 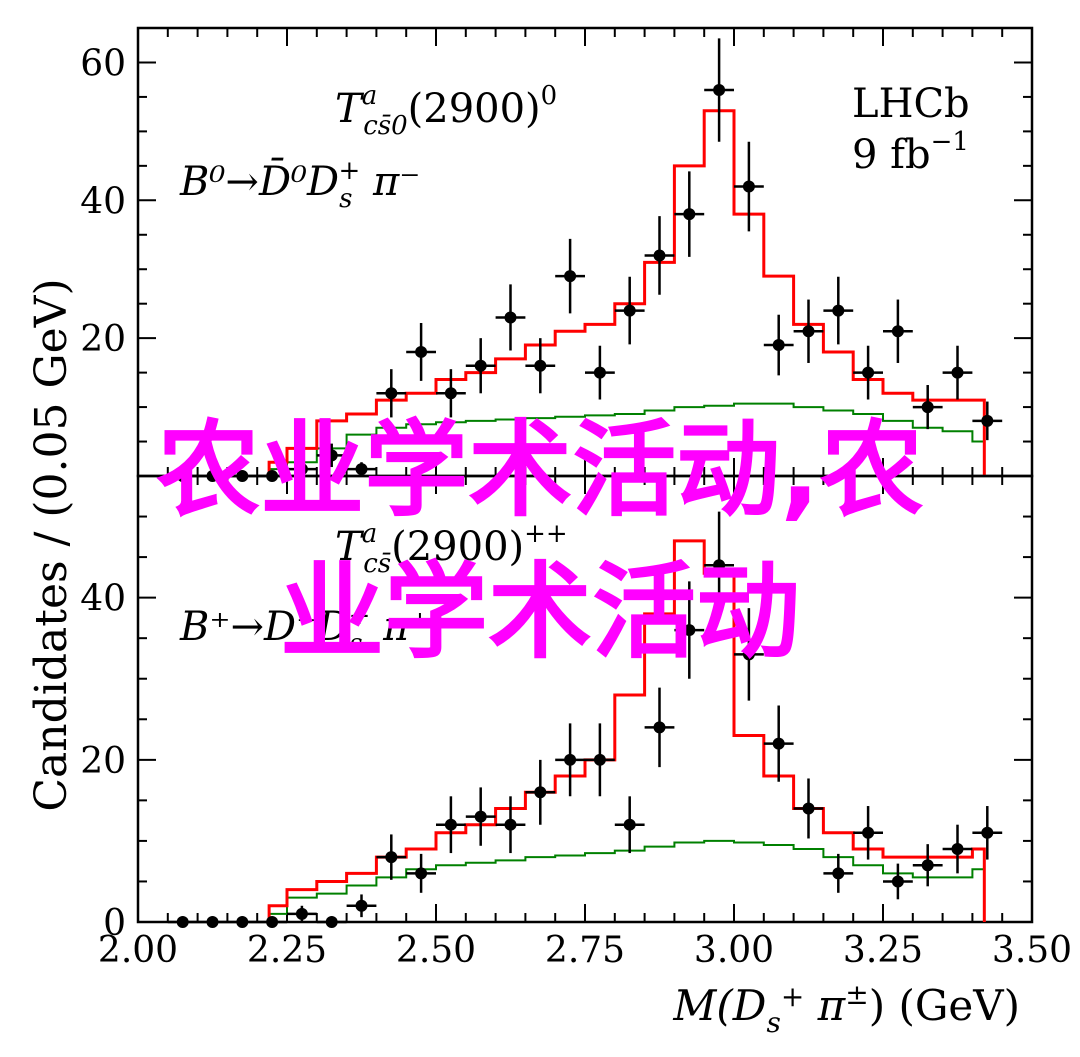 I want to click on top-title: Ta cs̄0(2900)0, so click(x=446, y=111).